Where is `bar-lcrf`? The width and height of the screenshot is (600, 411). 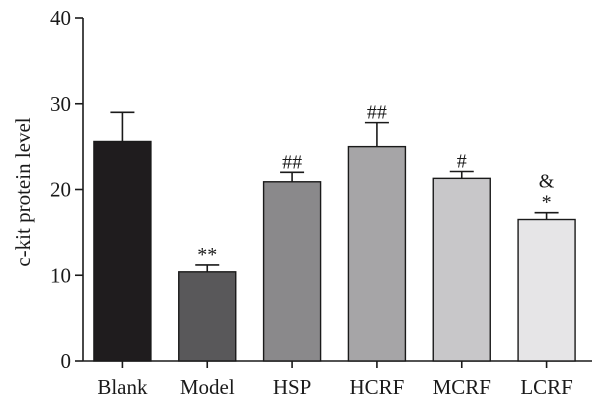
bar-lcrf is located at coordinates (546, 290).